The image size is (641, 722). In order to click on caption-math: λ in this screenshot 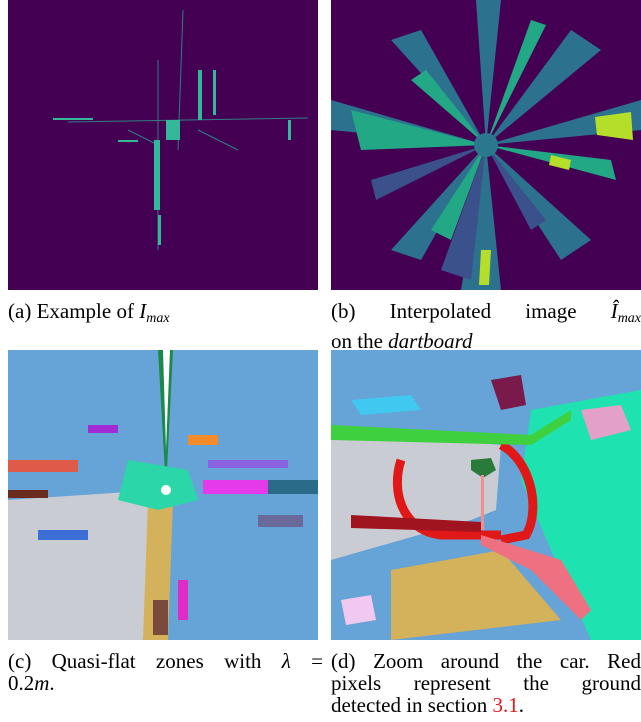, I will do `click(286, 661)`.